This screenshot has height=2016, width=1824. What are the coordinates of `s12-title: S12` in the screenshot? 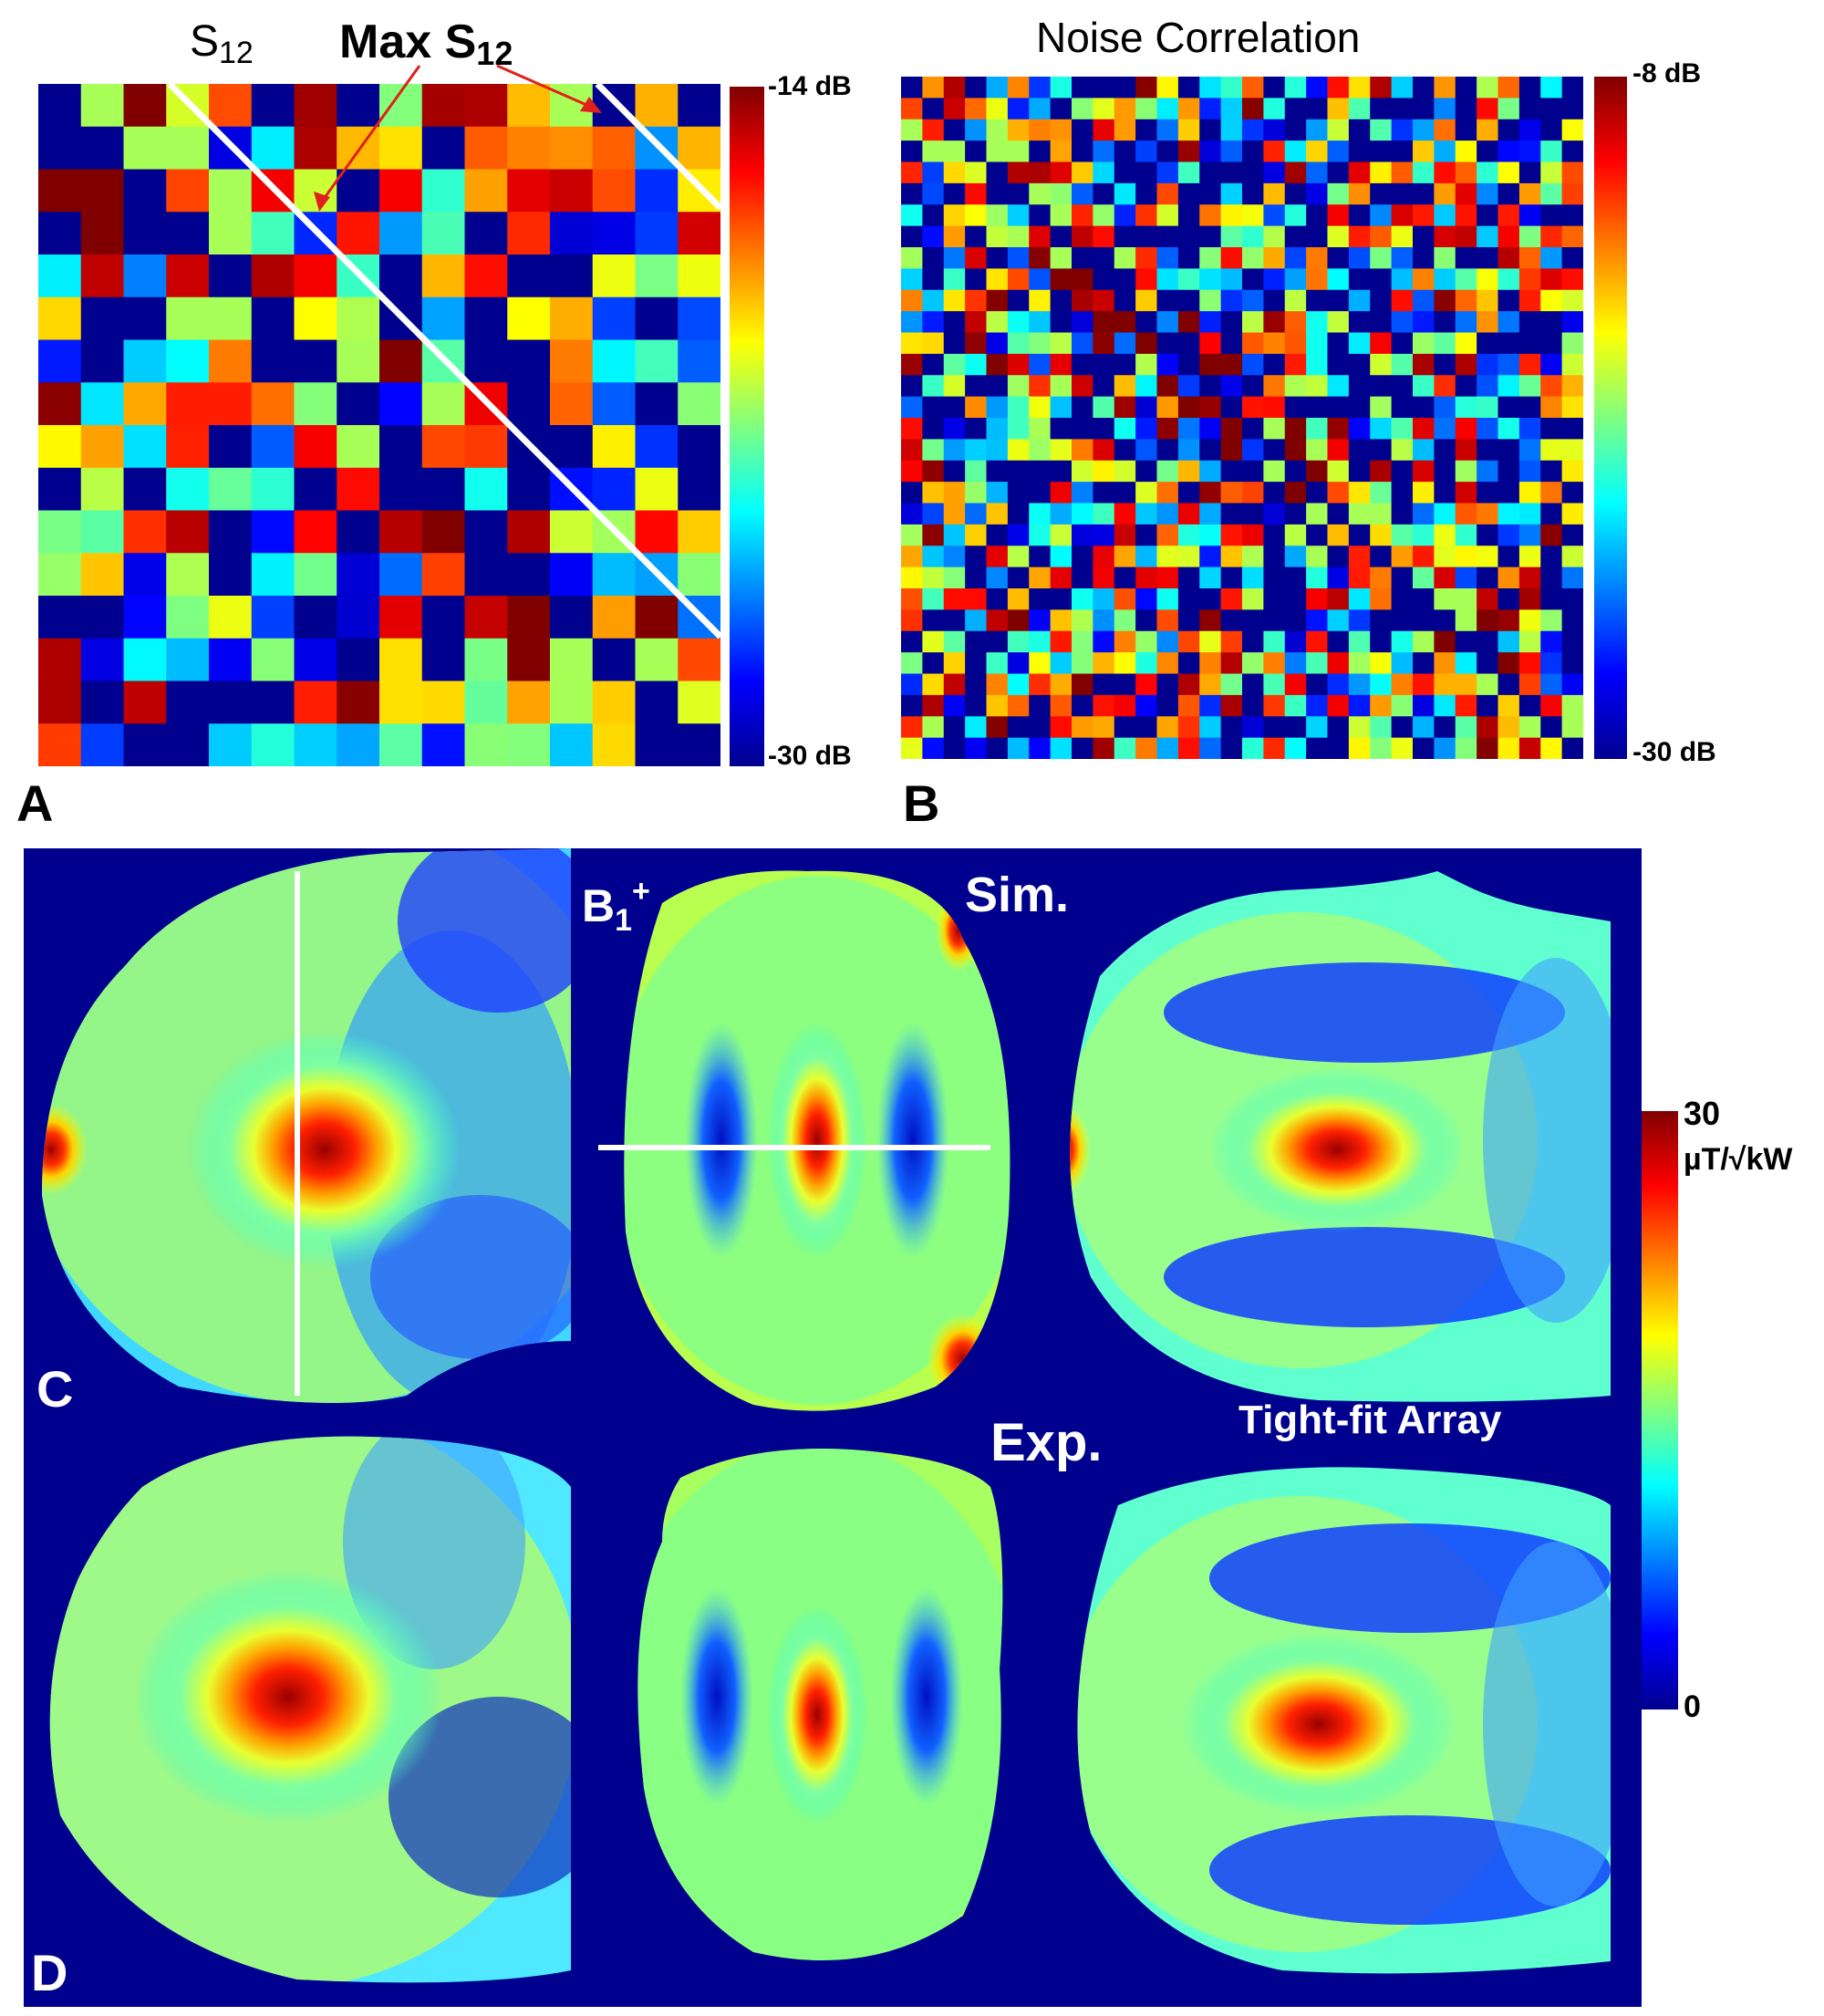 It's located at (222, 44).